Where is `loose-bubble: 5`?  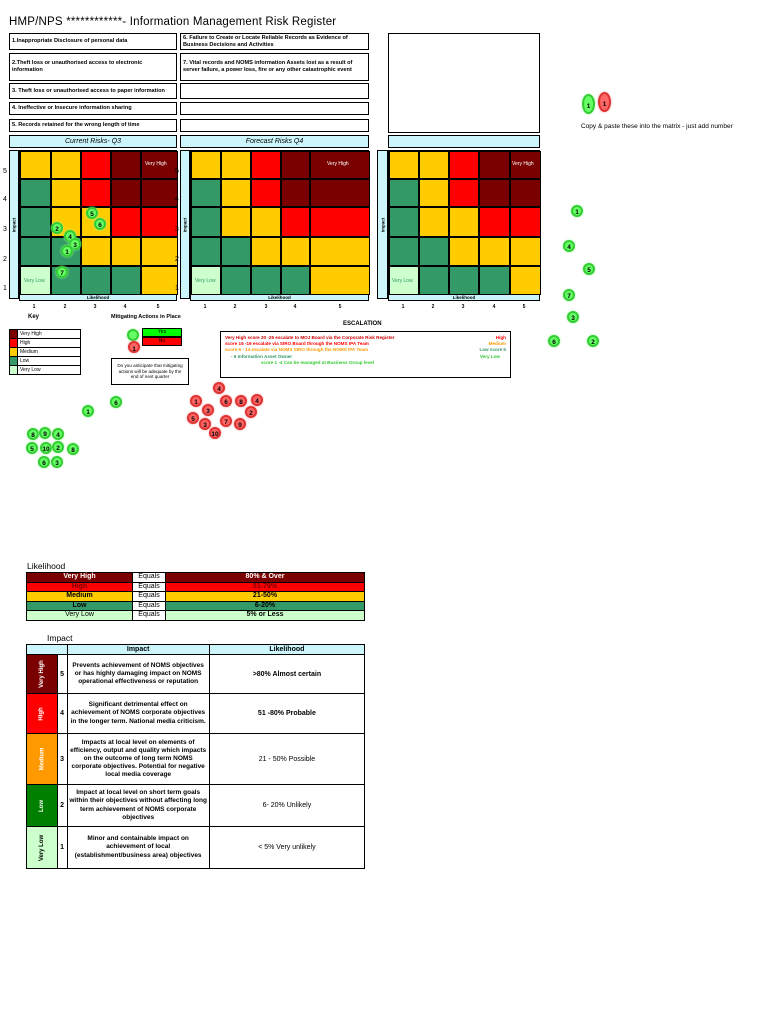 loose-bubble: 5 is located at coordinates (589, 269).